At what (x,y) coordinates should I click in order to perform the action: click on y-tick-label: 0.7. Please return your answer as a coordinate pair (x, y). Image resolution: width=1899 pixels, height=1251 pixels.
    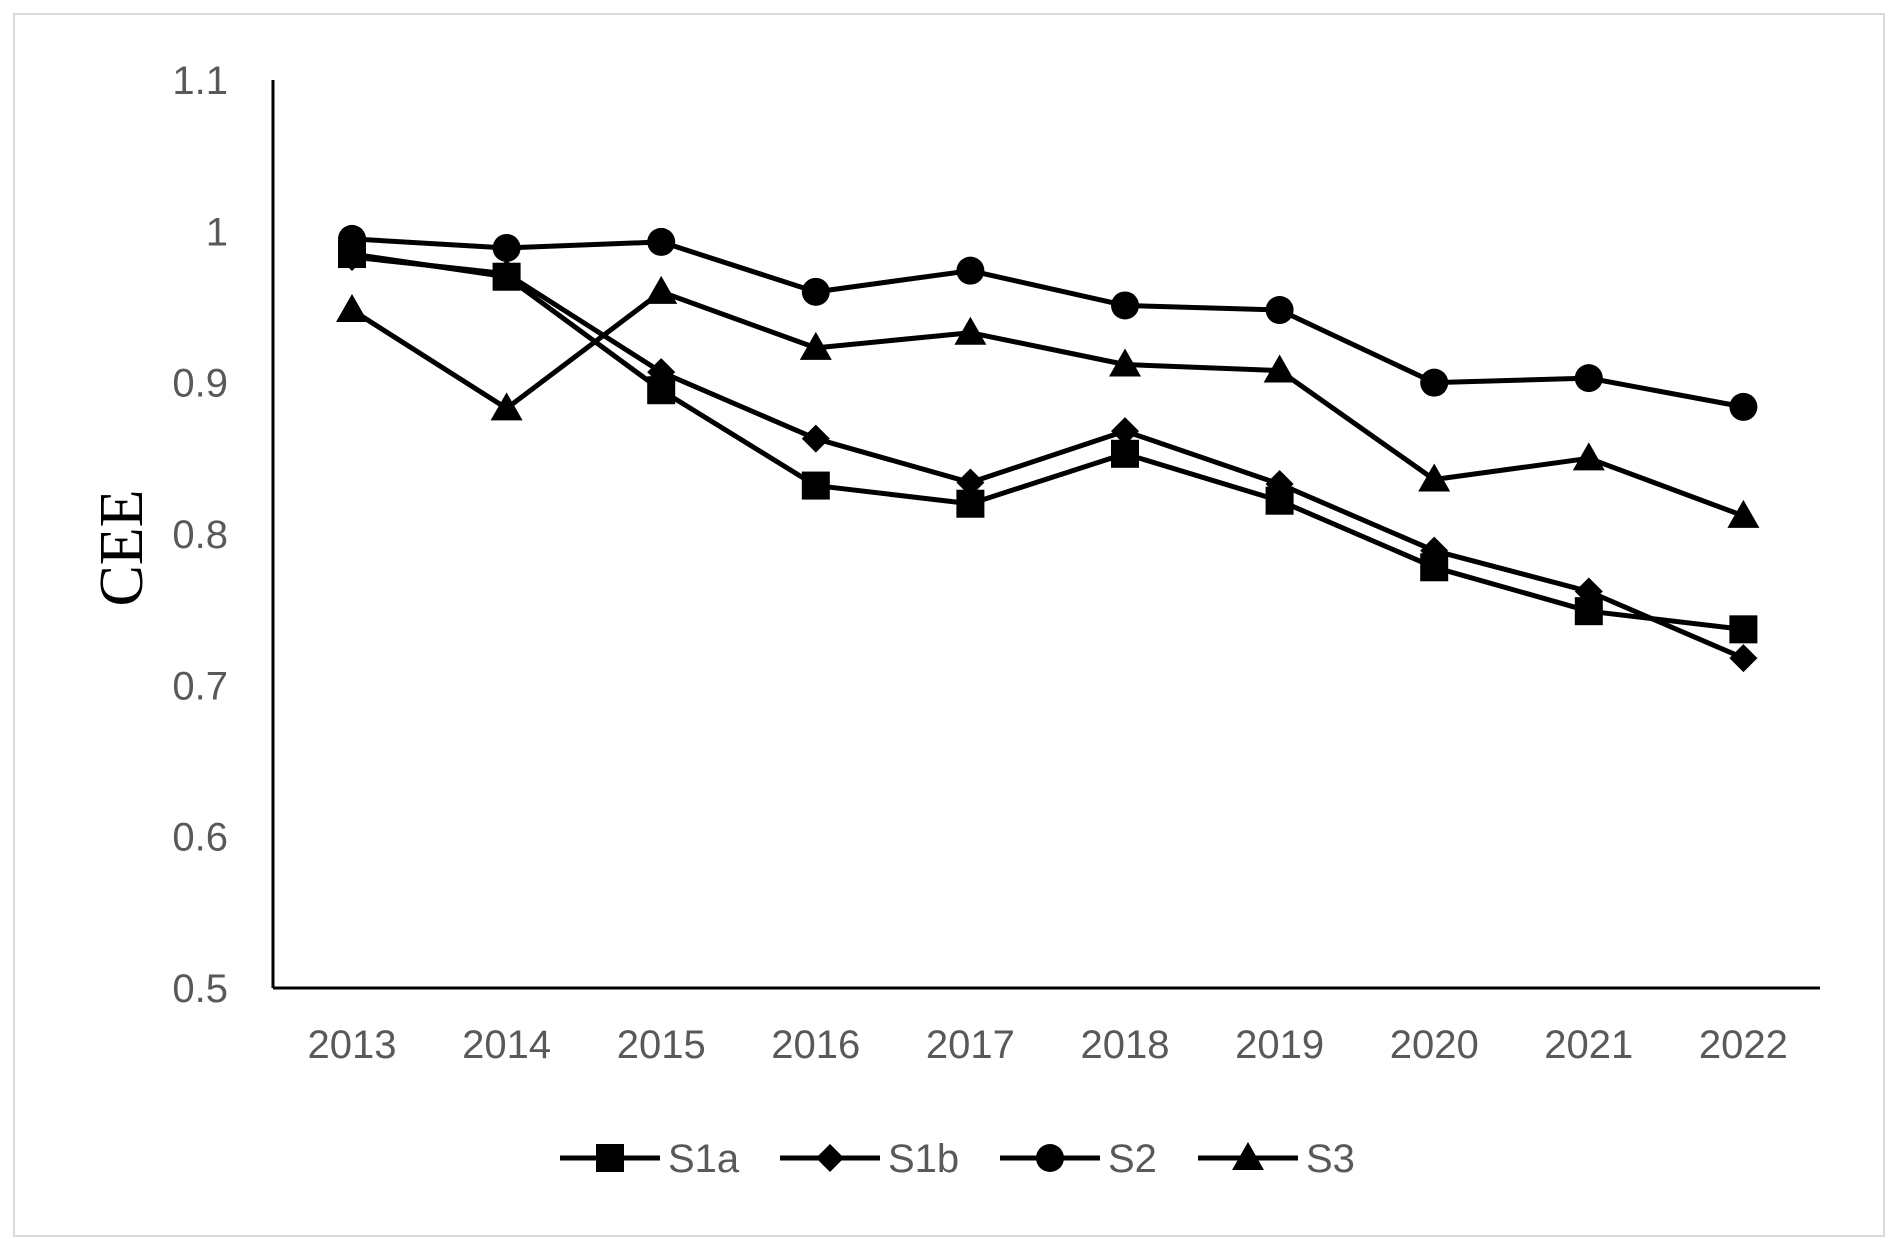
    Looking at the image, I should click on (200, 686).